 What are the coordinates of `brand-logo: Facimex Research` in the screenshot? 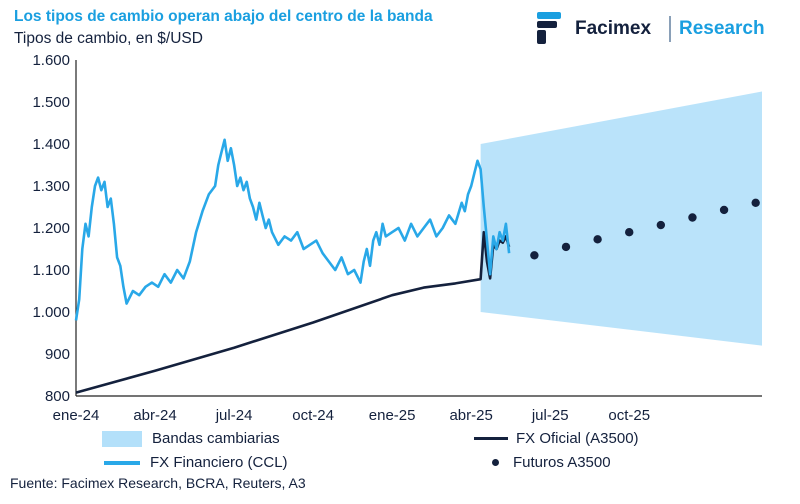 It's located at (660, 28).